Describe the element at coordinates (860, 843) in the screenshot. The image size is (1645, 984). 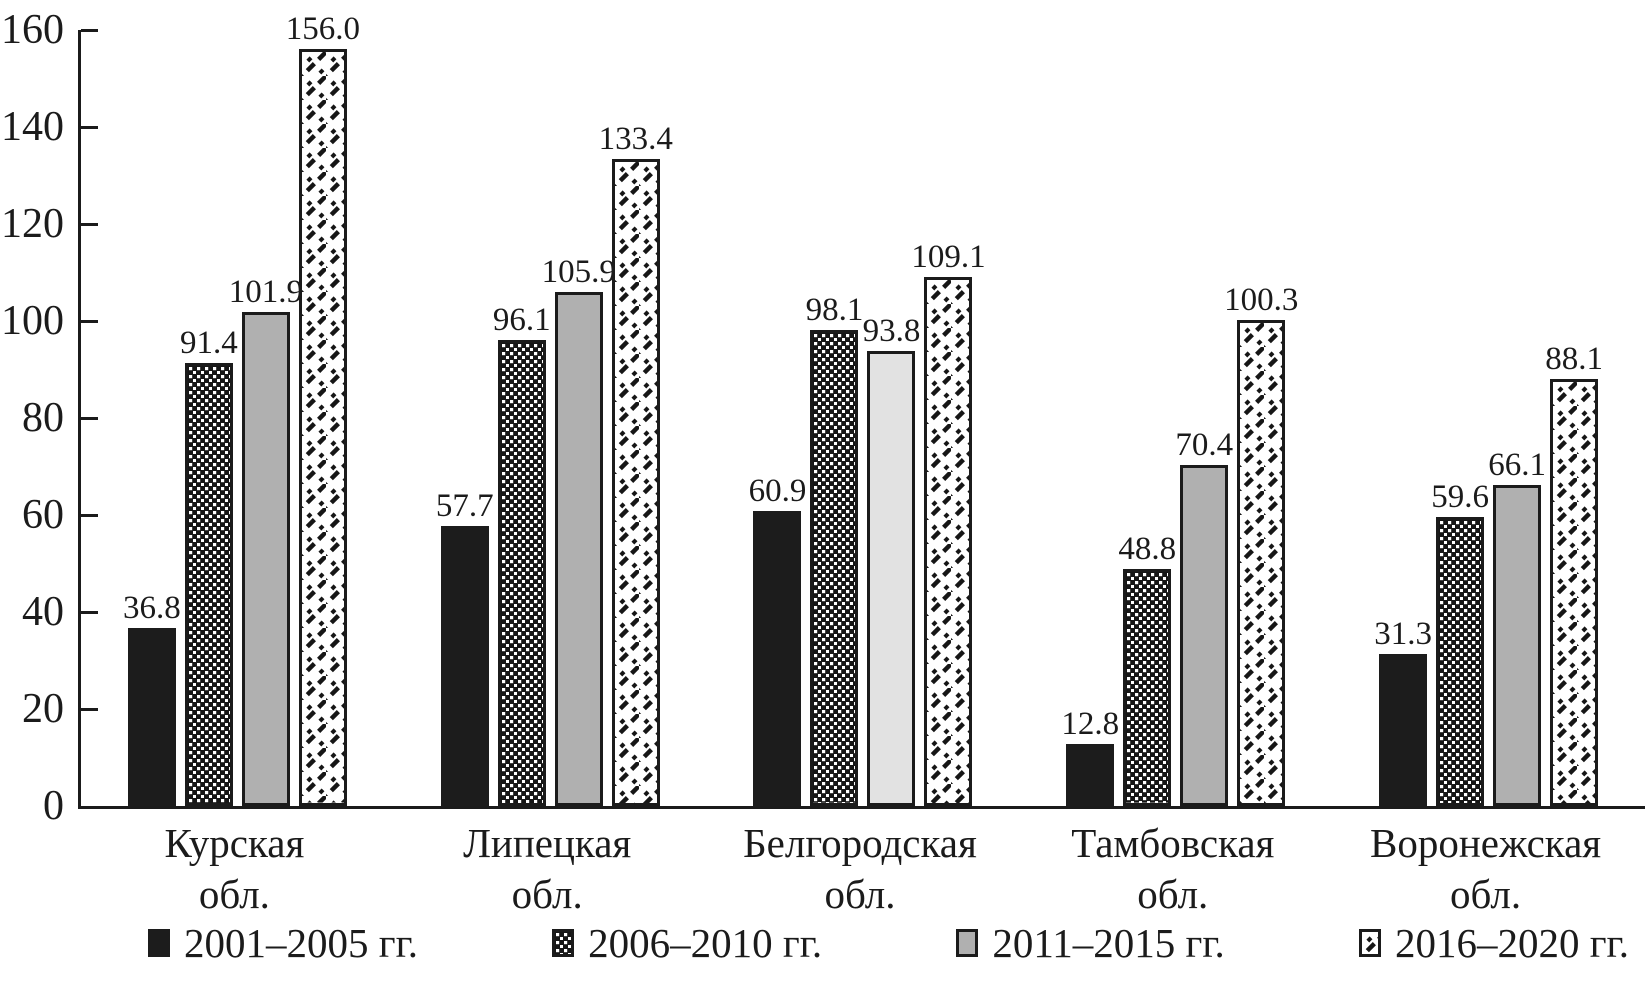
I see `category-label-line: Белгородская` at that location.